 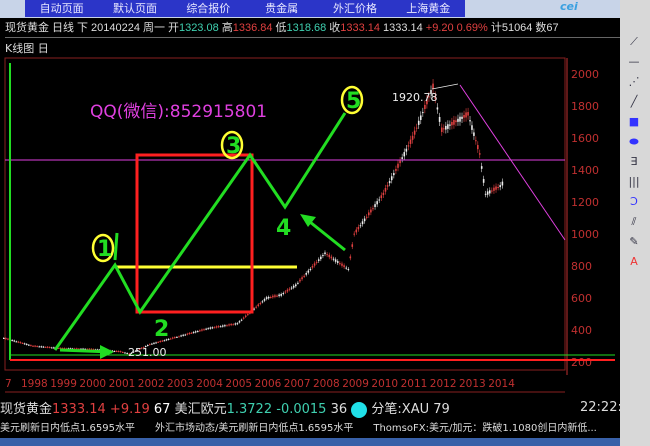 I want to click on last-value: 1333.14, so click(x=403, y=28).